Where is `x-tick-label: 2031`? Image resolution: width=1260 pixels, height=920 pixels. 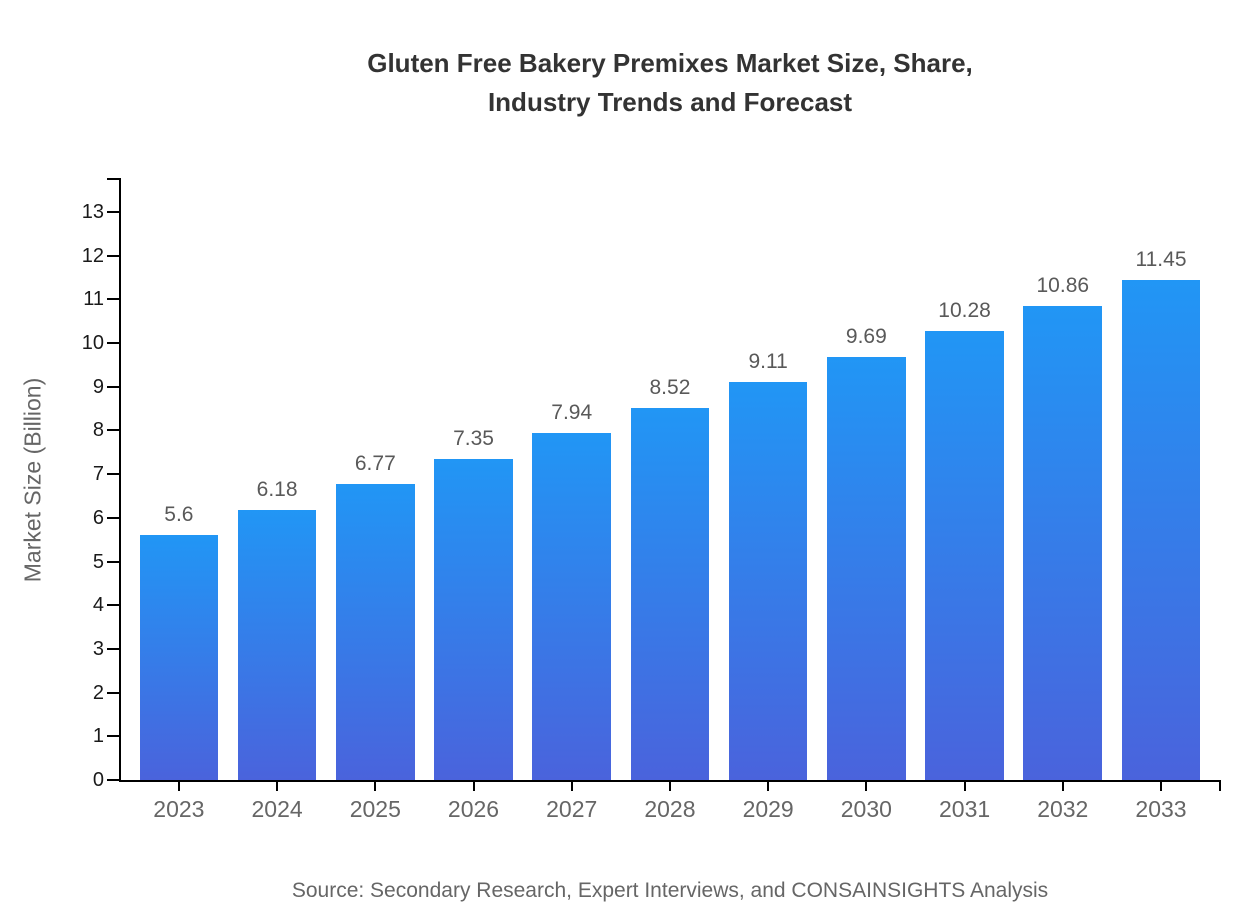 x-tick-label: 2031 is located at coordinates (964, 809).